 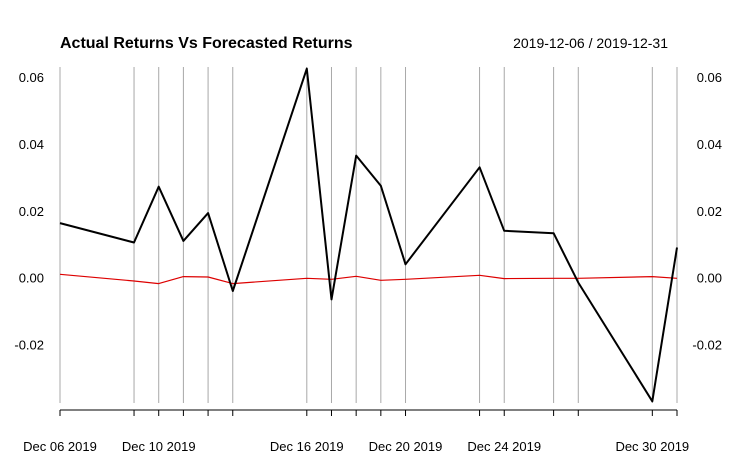 What do you see at coordinates (406, 446) in the screenshot?
I see `x-tick-label: Dec 20 2019` at bounding box center [406, 446].